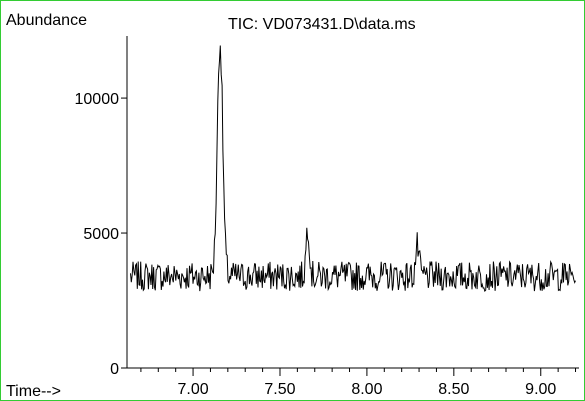 The image size is (585, 401). I want to click on y-axis-title: Abundance, so click(46, 20).